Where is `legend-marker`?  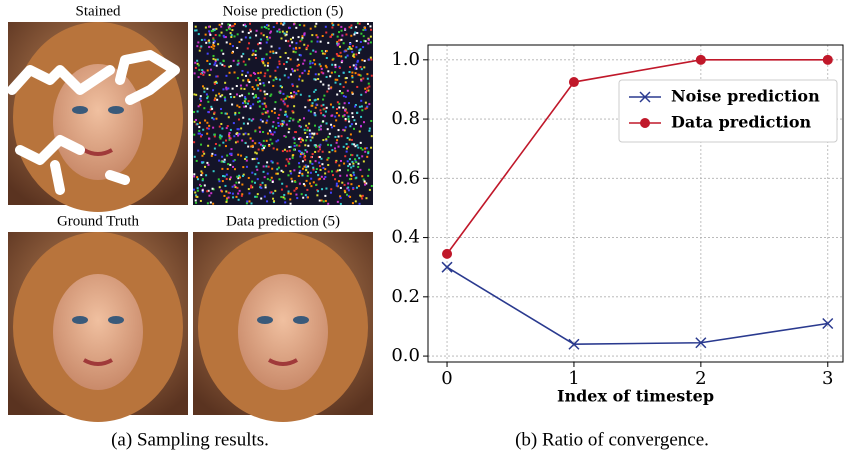
legend-marker is located at coordinates (645, 123).